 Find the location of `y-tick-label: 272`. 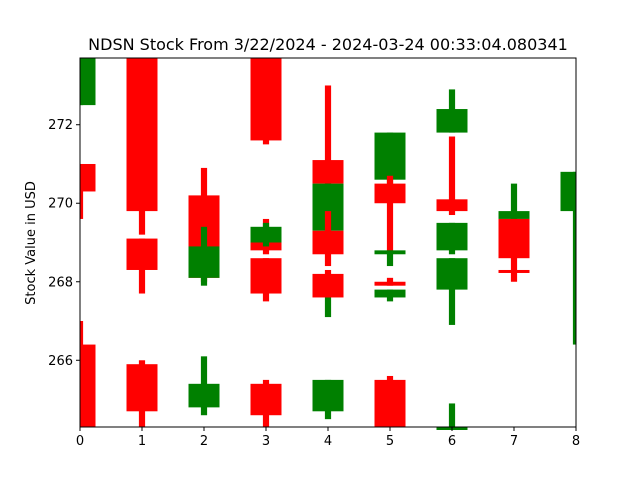

y-tick-label: 272 is located at coordinates (60, 125).